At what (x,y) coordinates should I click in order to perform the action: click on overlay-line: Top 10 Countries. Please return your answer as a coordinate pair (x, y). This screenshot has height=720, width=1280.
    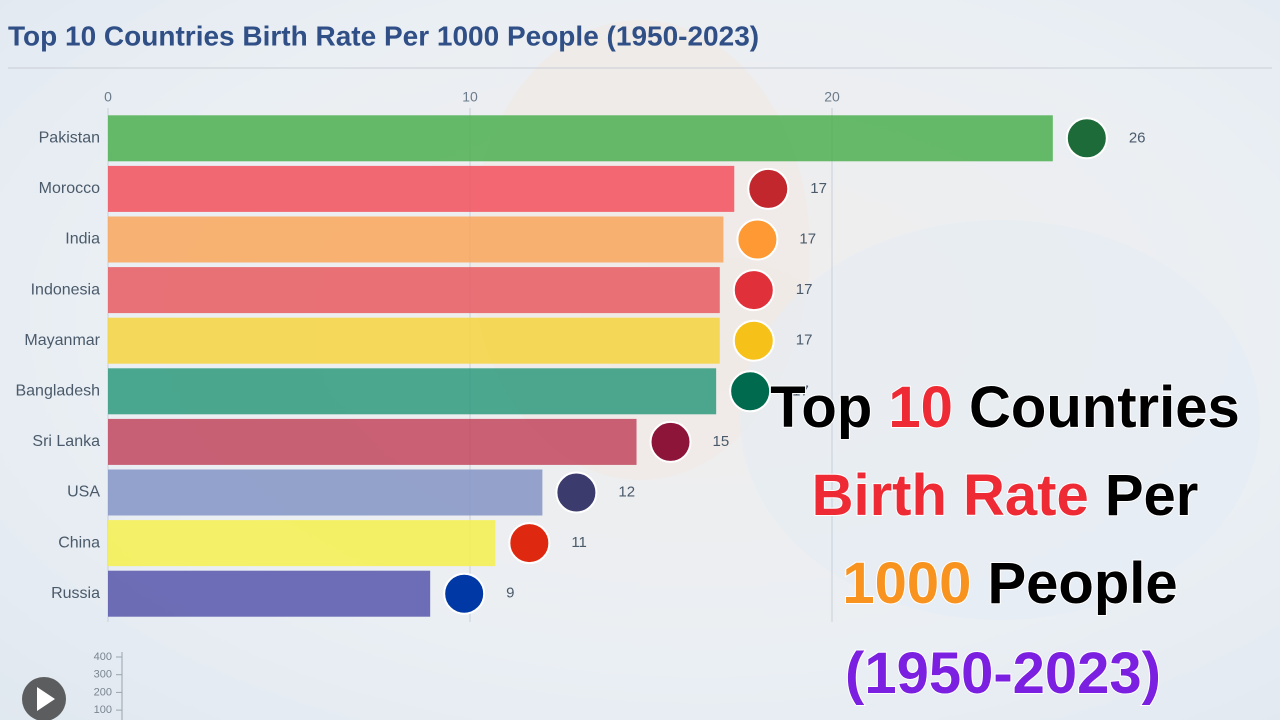
    Looking at the image, I should click on (1004, 407).